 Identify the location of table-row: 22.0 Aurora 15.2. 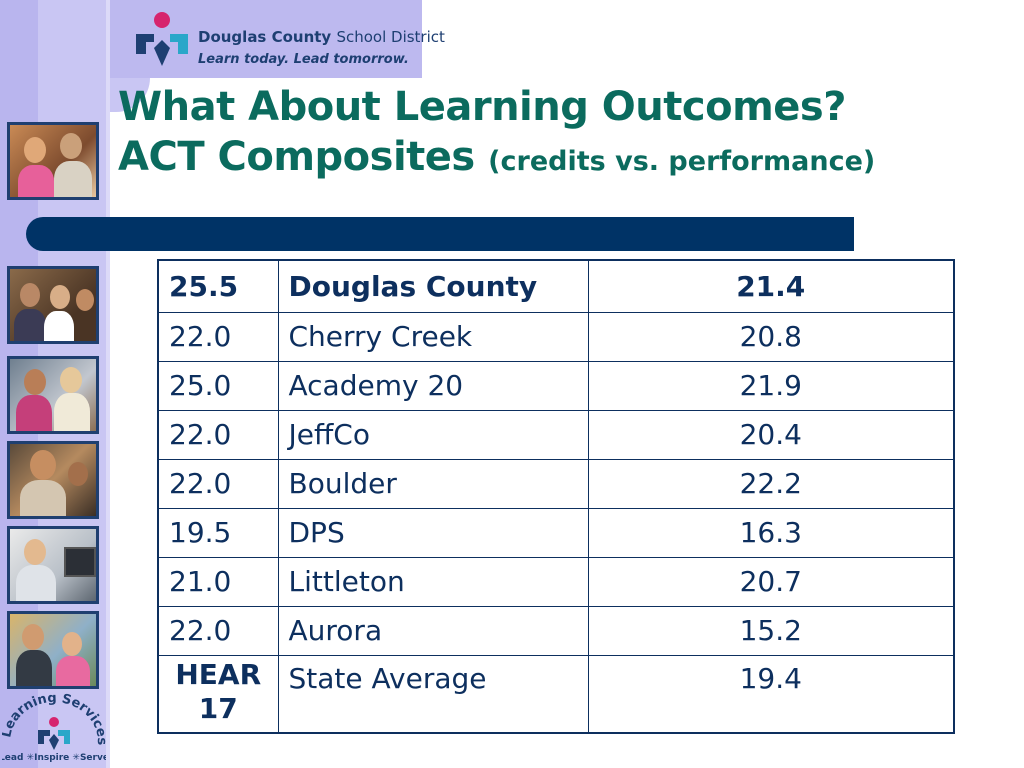
(556, 630).